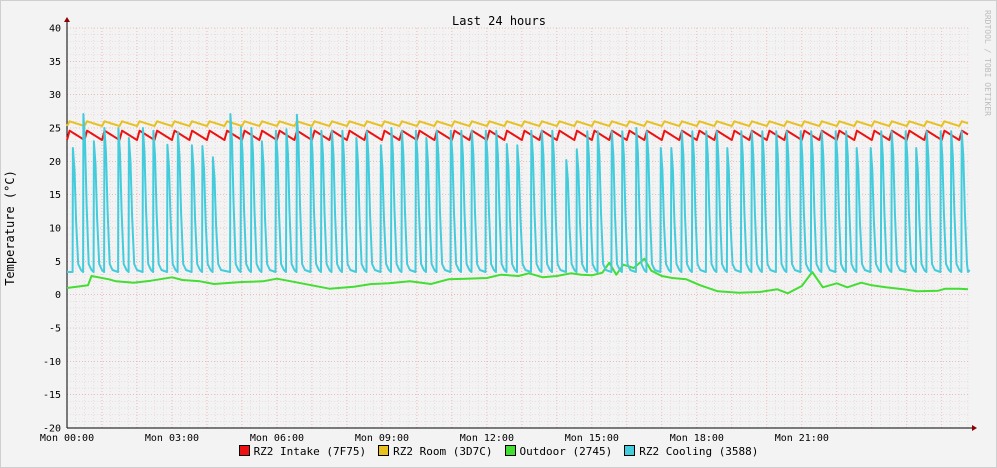  I want to click on series-line-rz2-room-3d7c, so click(517, 123).